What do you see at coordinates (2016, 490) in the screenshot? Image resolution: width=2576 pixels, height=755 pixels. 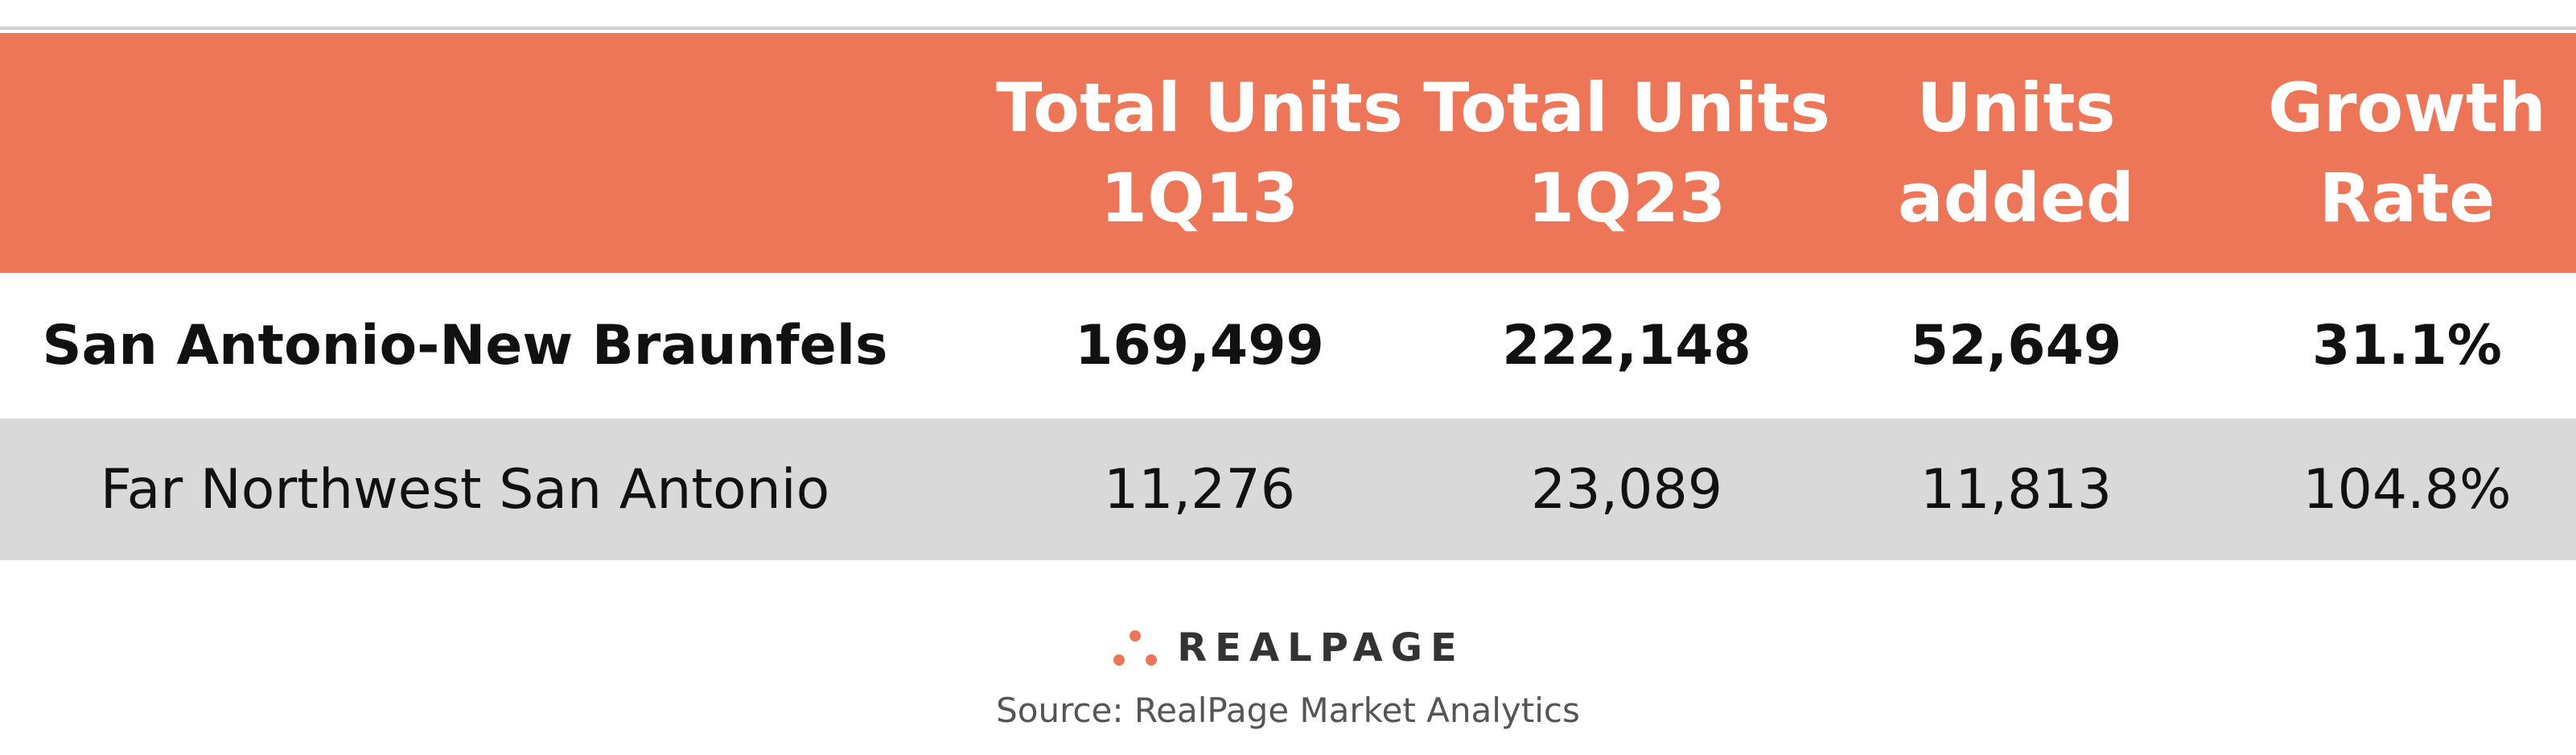 I see `table-cell: 11,813` at bounding box center [2016, 490].